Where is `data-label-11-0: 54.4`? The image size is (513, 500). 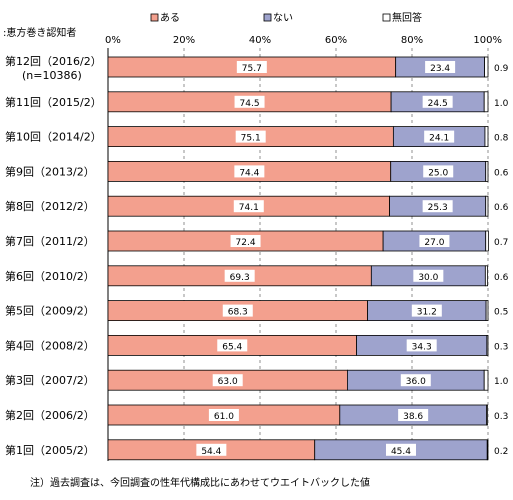
data-label-11-0: 54.4 is located at coordinates (211, 452).